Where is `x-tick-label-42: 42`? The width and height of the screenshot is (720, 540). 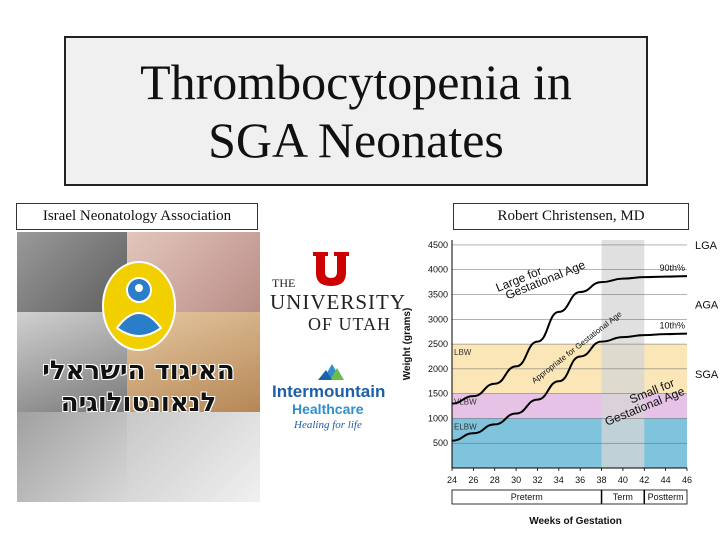
x-tick-label-42: 42 is located at coordinates (644, 480).